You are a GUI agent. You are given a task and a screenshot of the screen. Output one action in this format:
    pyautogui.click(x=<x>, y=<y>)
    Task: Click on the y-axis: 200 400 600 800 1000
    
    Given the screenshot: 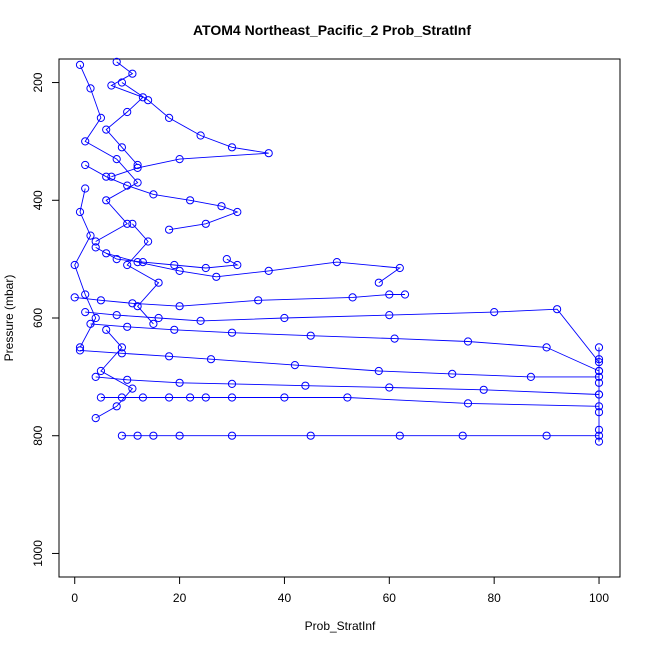 What is the action you would take?
    pyautogui.click(x=45, y=319)
    